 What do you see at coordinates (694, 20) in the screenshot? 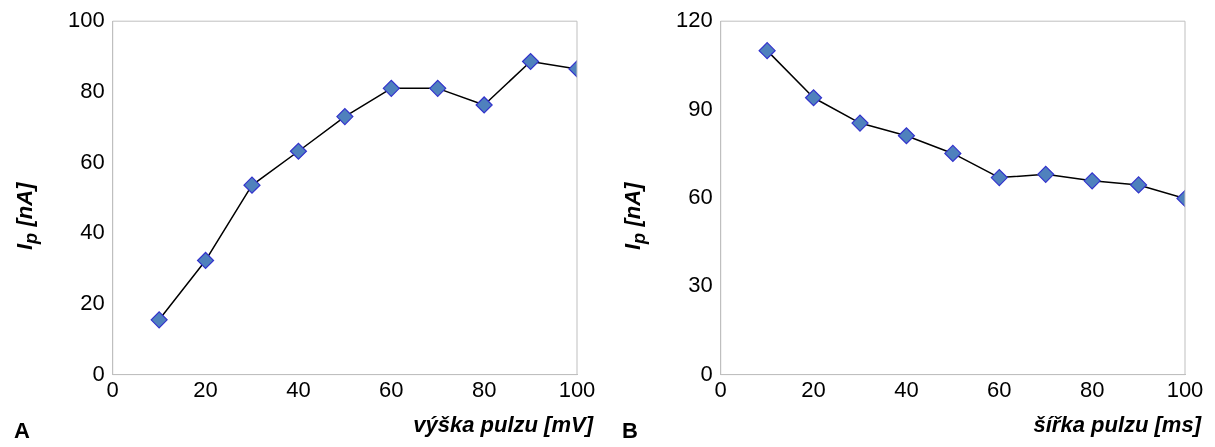
I see `y-tick-label: 120` at bounding box center [694, 20].